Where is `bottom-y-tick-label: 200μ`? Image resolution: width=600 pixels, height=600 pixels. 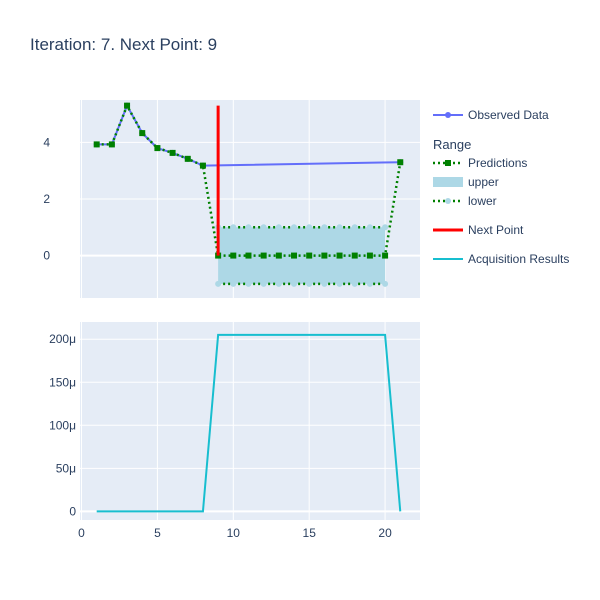
bottom-y-tick-label: 200μ is located at coordinates (62, 339).